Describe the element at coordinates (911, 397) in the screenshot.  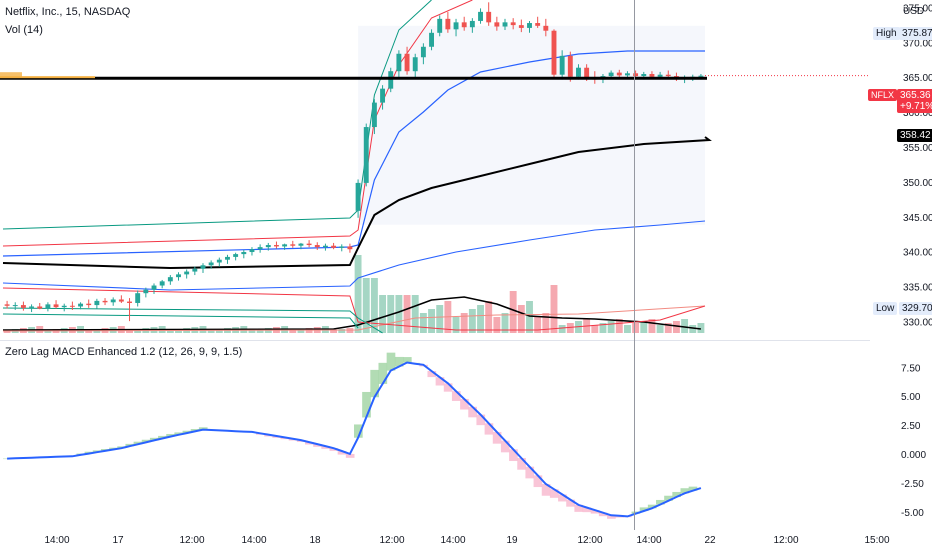
I see `macd-tick-label: 5.00` at that location.